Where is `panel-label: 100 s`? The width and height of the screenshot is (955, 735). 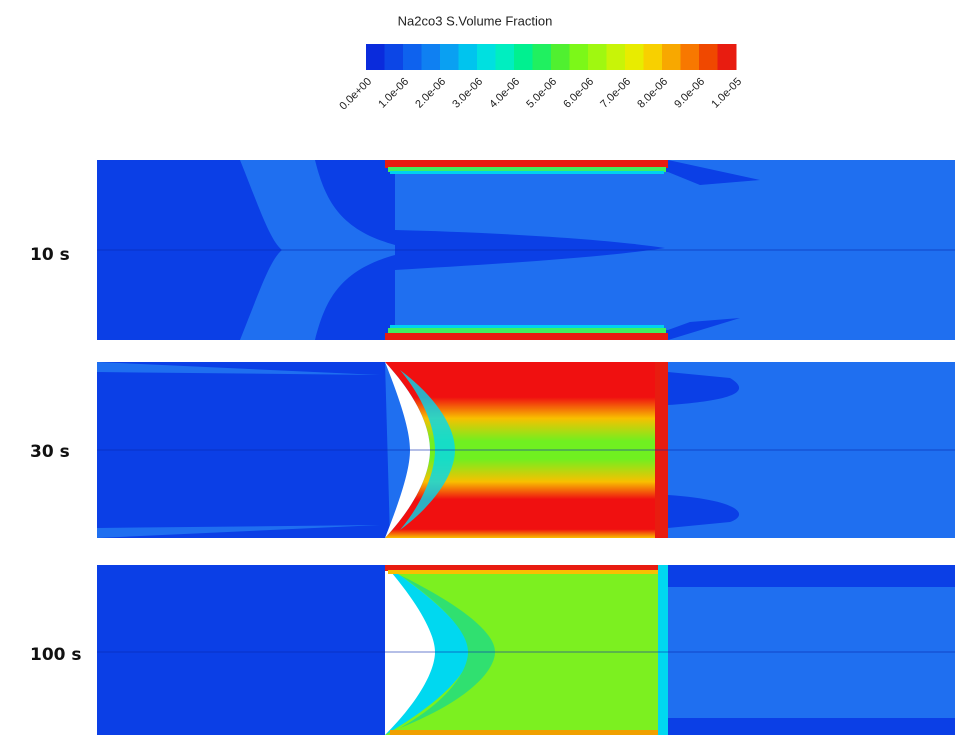
panel-label: 100 s is located at coordinates (56, 655).